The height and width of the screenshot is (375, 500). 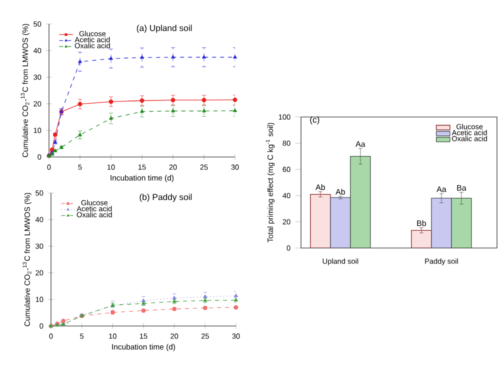 What do you see at coordinates (461, 188) in the screenshot?
I see `data-label: Ba` at bounding box center [461, 188].